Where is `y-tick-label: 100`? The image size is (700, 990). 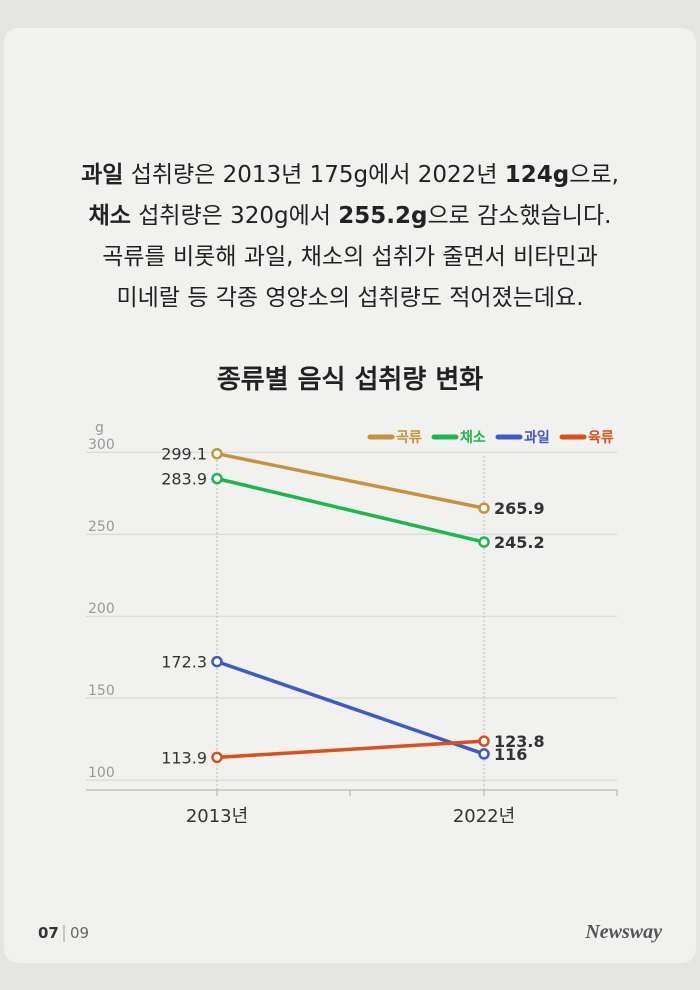 y-tick-label: 100 is located at coordinates (101, 773).